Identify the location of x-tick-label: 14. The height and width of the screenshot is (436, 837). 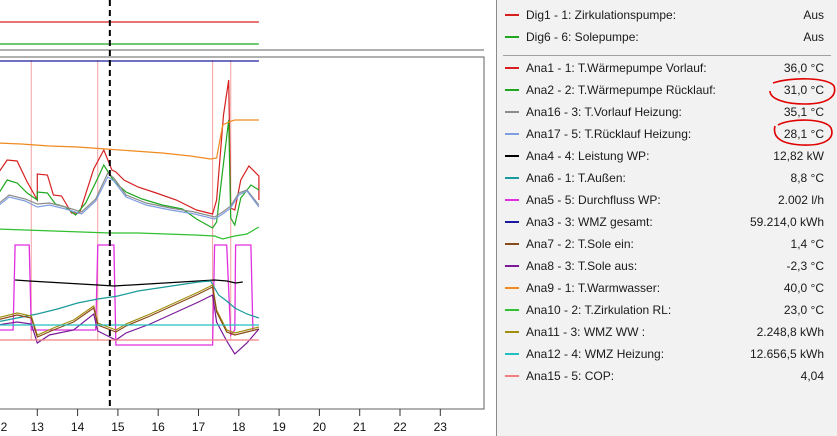
(77, 427).